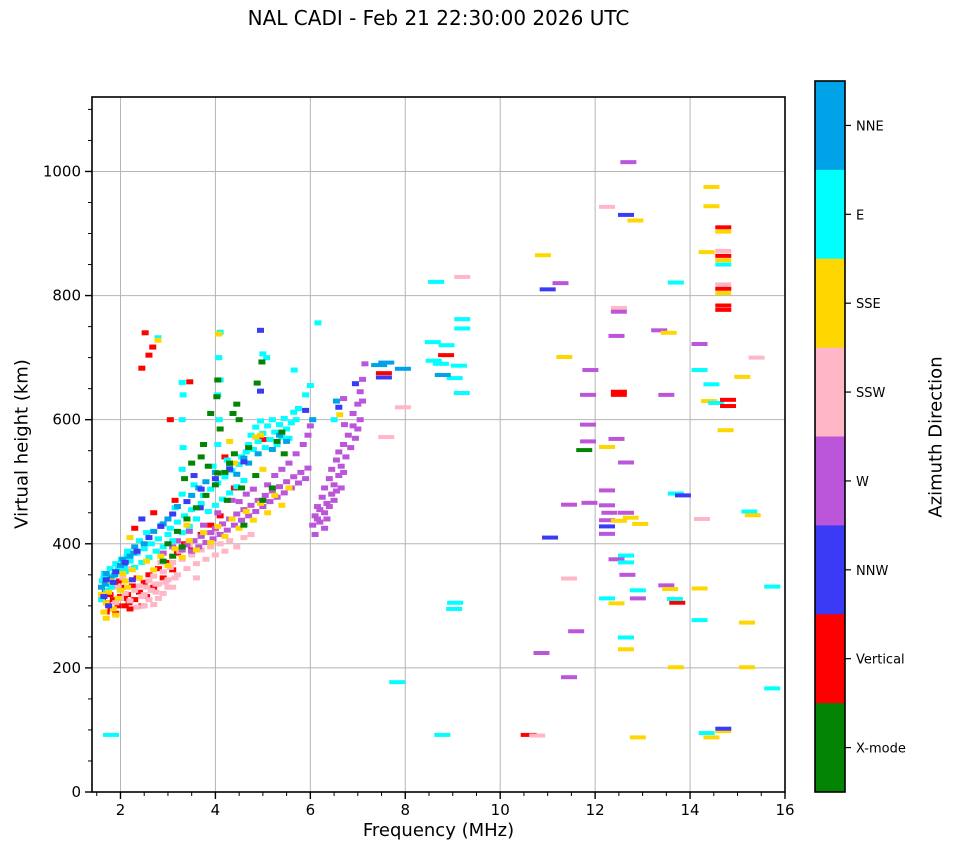  What do you see at coordinates (438, 830) in the screenshot?
I see `x-axis-label: Frequency (MHz)` at bounding box center [438, 830].